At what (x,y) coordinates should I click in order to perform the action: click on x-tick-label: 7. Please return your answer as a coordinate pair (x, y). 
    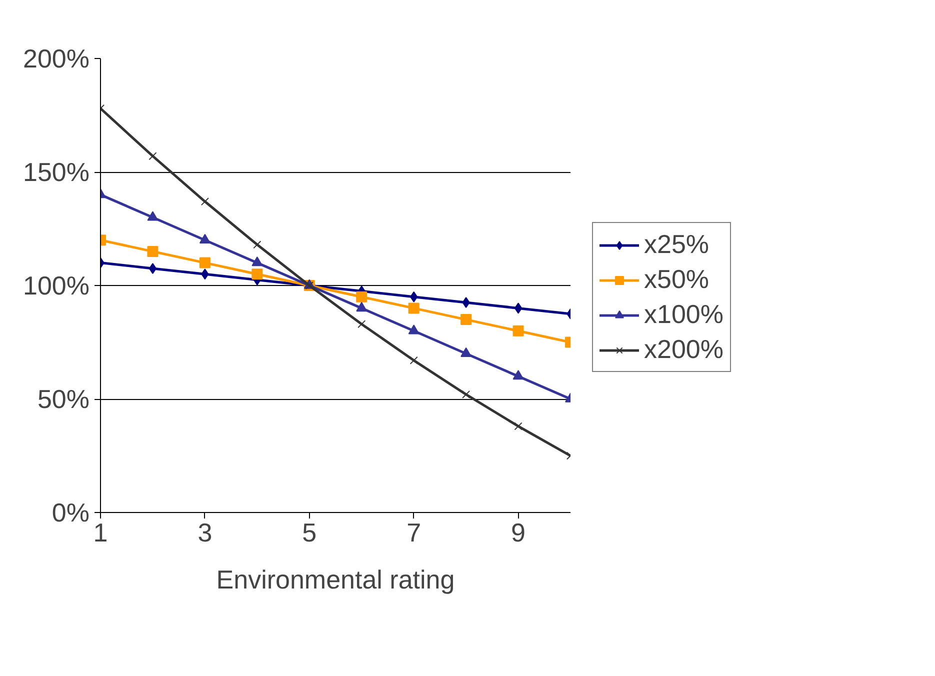
    Looking at the image, I should click on (414, 533).